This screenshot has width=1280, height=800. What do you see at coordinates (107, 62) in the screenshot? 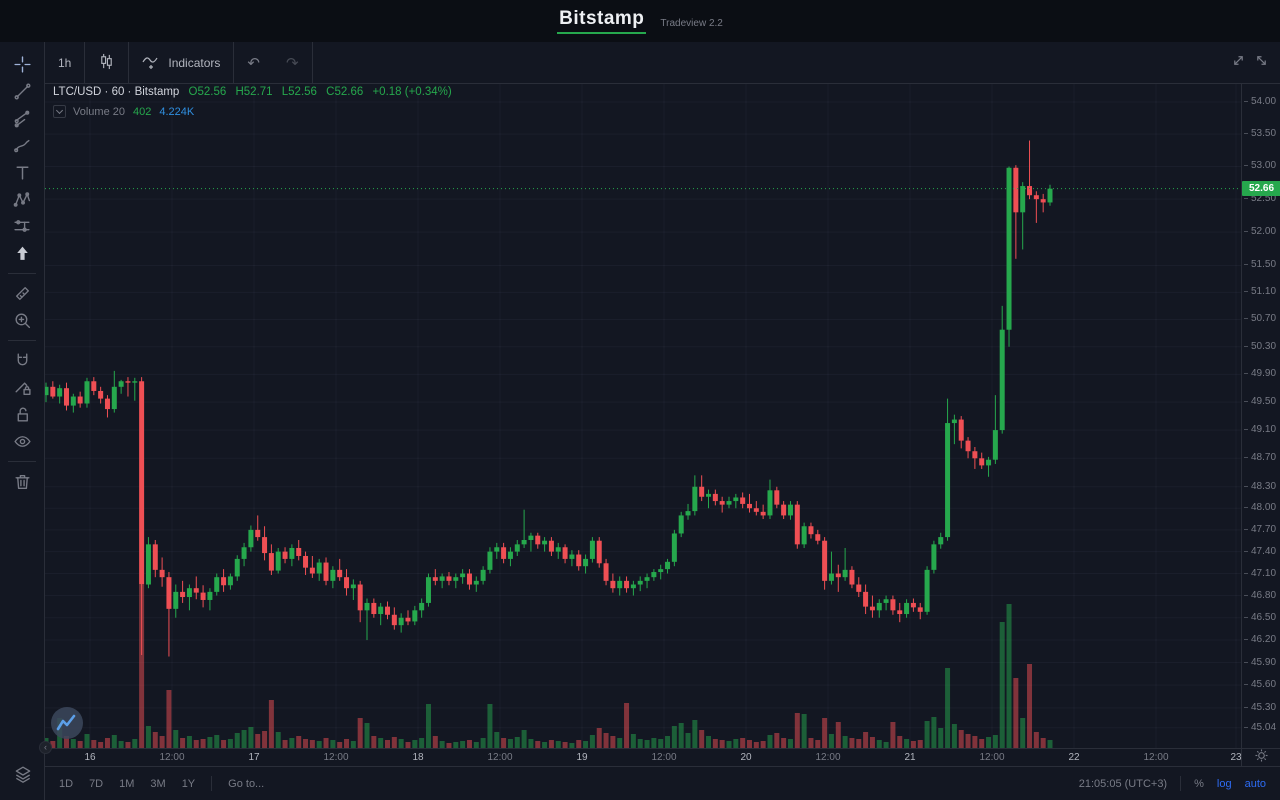
I see `chart-style-button` at bounding box center [107, 62].